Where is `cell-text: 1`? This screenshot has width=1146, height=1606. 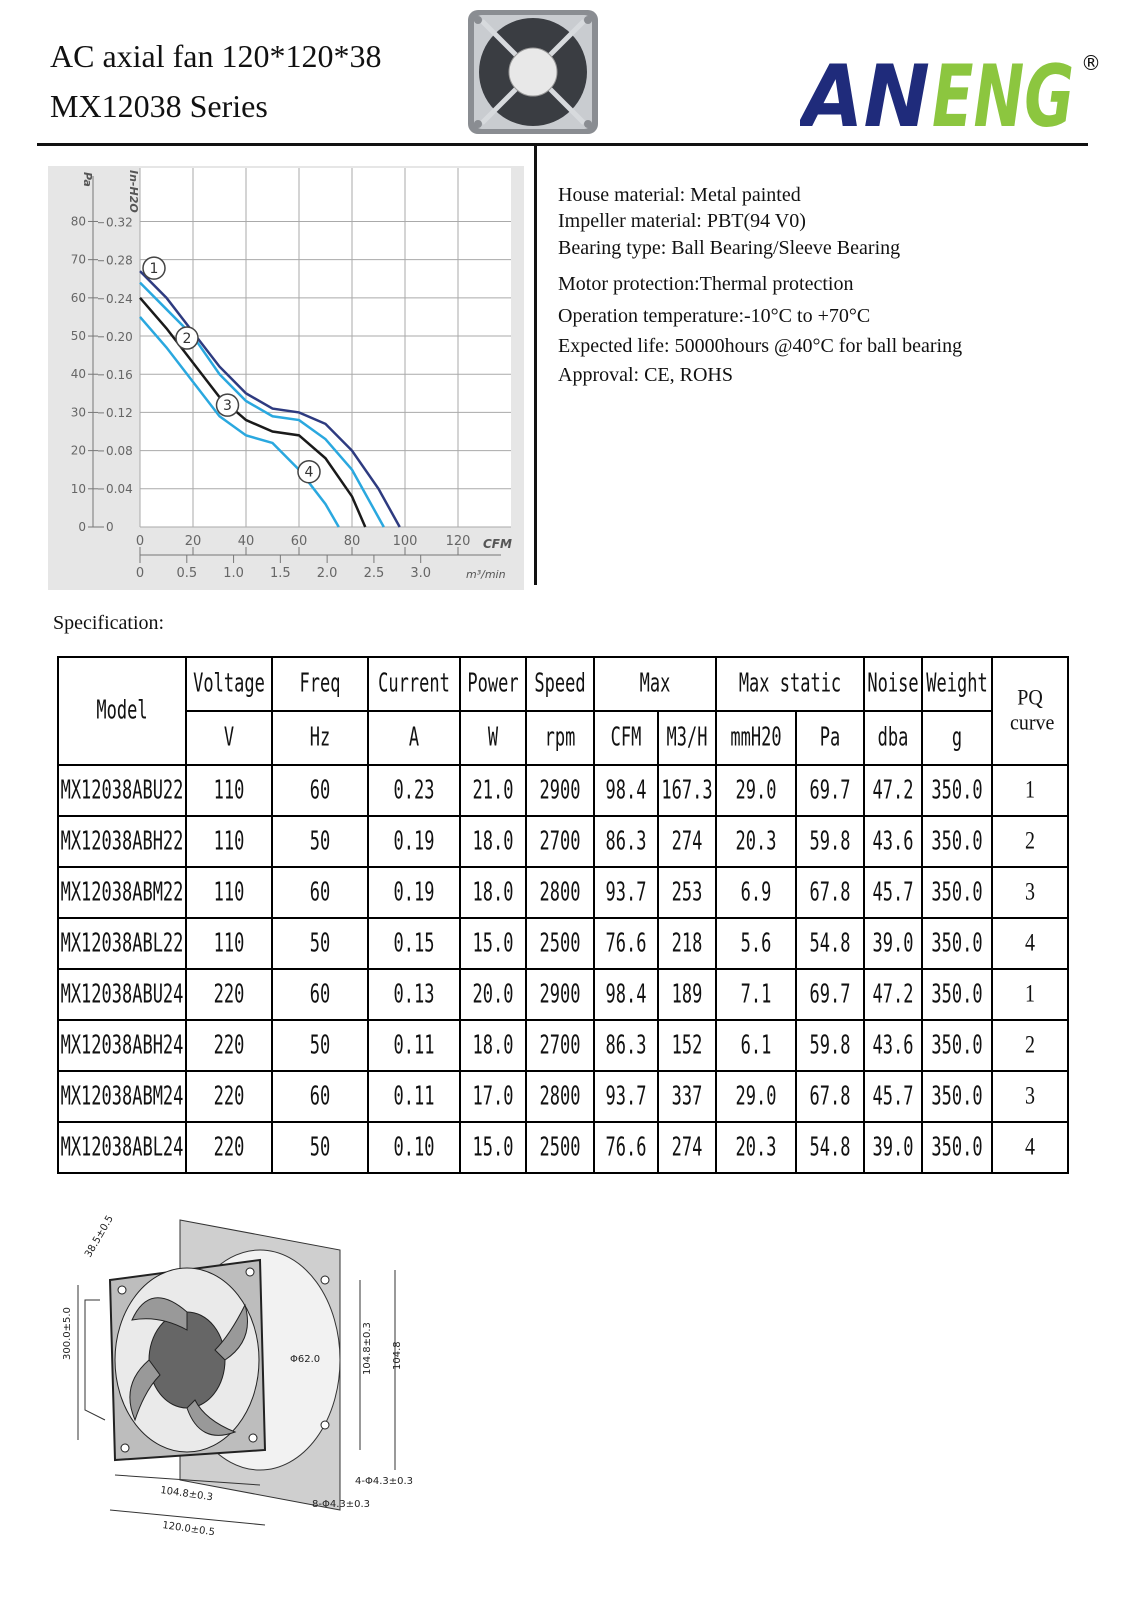
cell-text: 1 is located at coordinates (1030, 994).